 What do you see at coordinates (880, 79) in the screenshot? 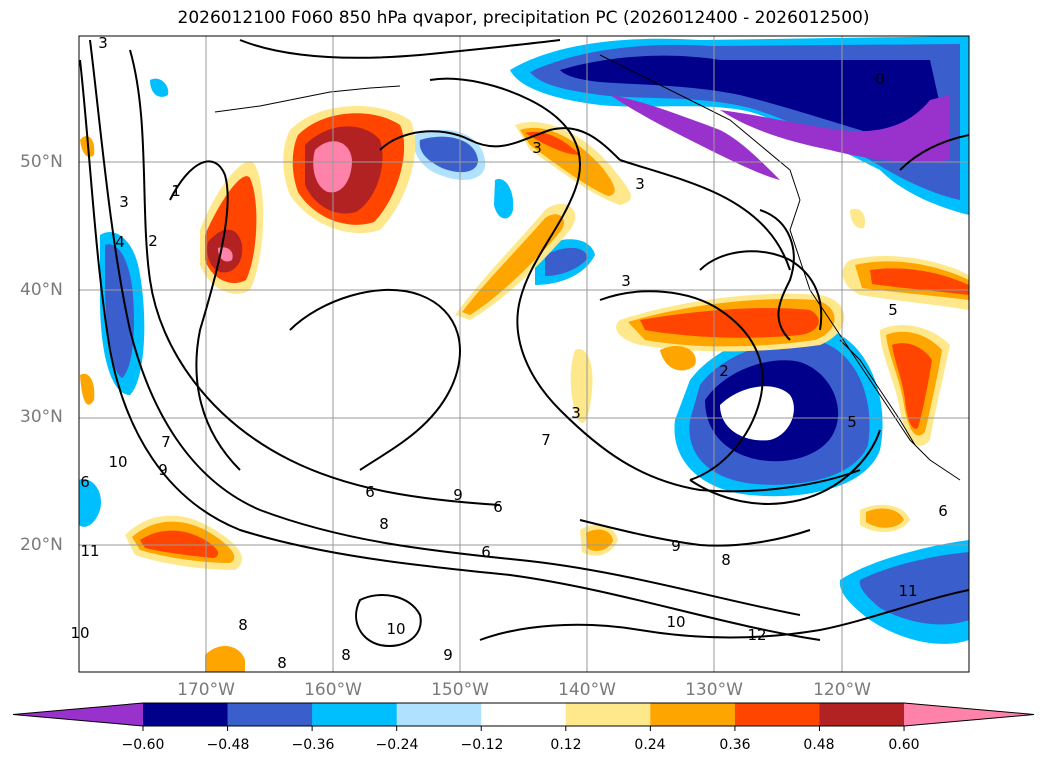
I see `contour-label: 0` at bounding box center [880, 79].